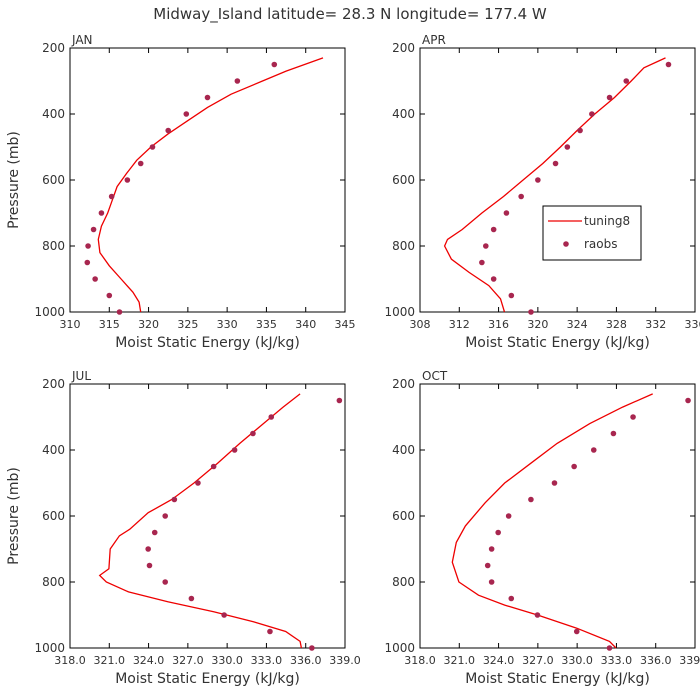  I want to click on legend-model-label: tuning8, so click(607, 221).